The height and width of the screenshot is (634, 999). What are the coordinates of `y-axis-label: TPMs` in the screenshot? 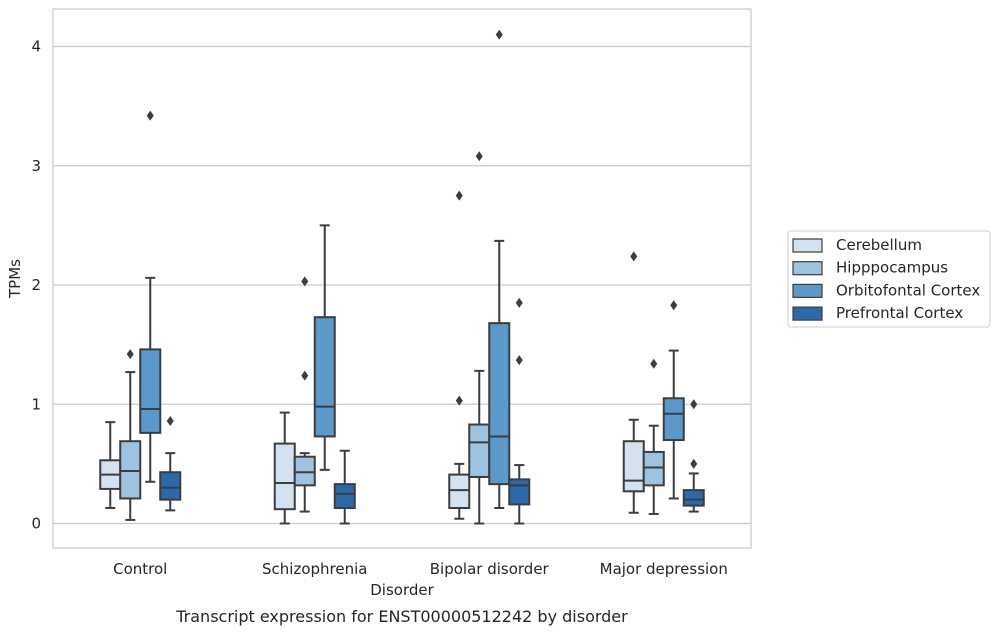 It's located at (15, 279).